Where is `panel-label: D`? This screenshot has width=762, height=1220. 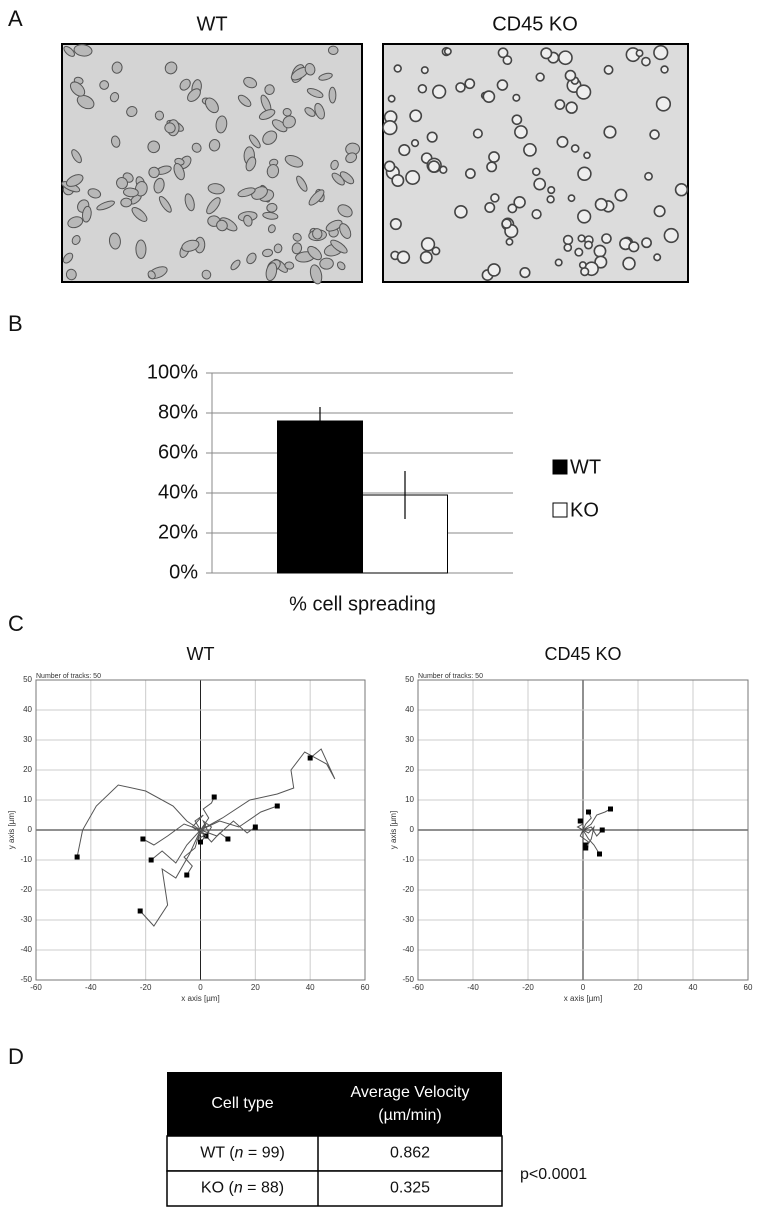
panel-label: D is located at coordinates (16, 1056).